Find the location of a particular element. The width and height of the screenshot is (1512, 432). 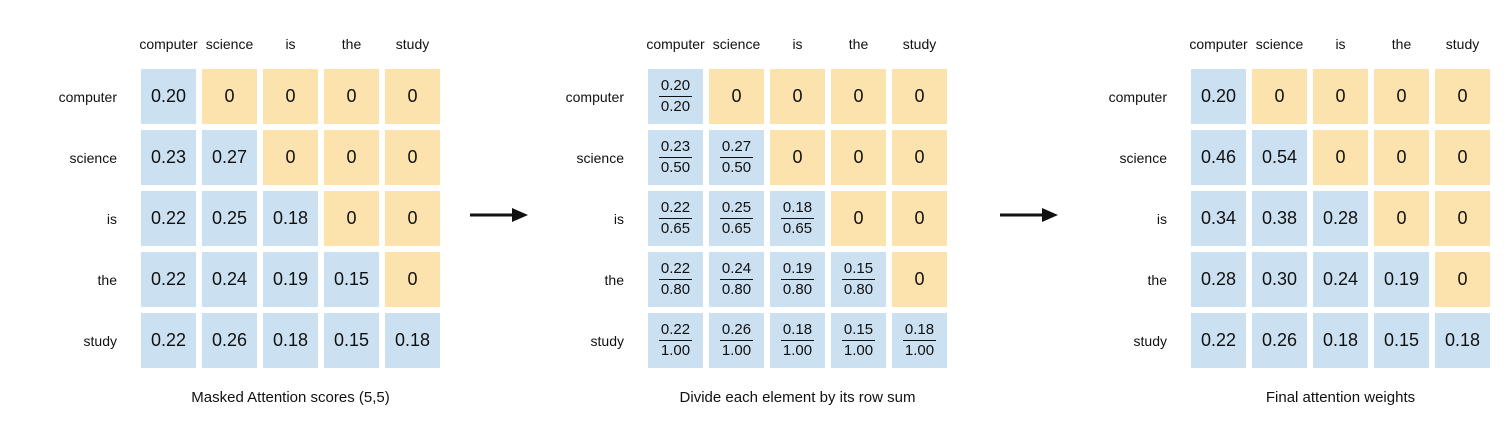

fraction-numerator: 0.15 is located at coordinates (858, 270).